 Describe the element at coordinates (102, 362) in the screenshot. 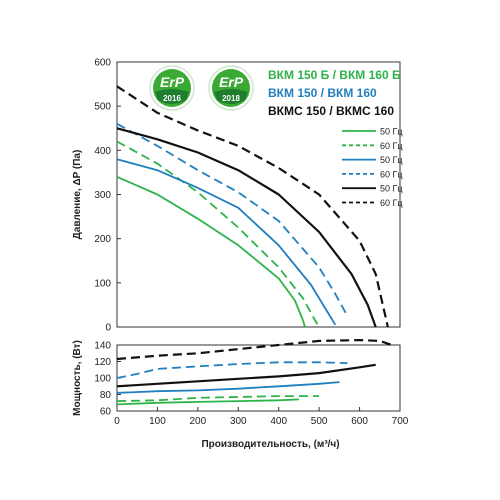

I see `power-y-tick-label: 120` at that location.